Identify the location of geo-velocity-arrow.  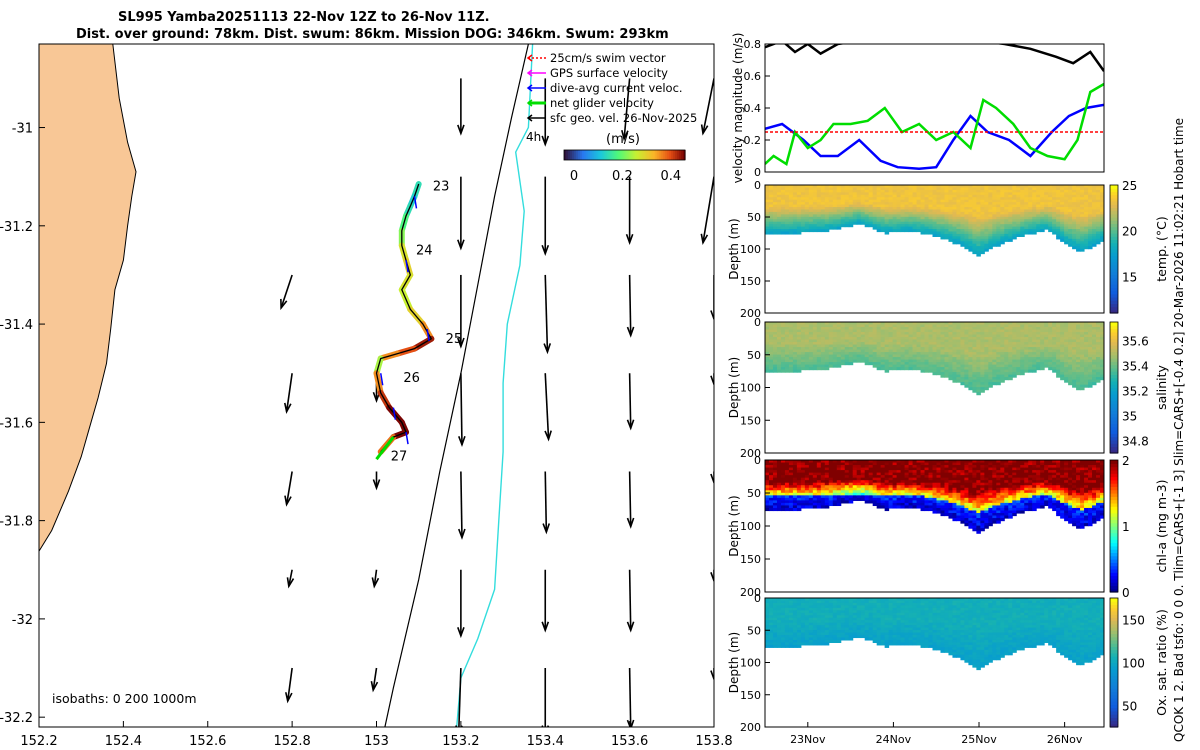
(461, 311).